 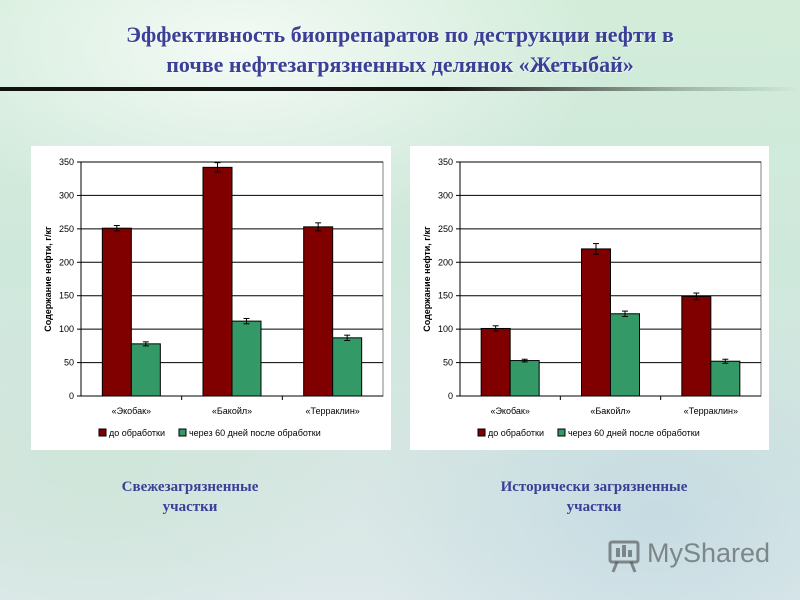 What do you see at coordinates (400, 89) in the screenshot?
I see `title-divider` at bounding box center [400, 89].